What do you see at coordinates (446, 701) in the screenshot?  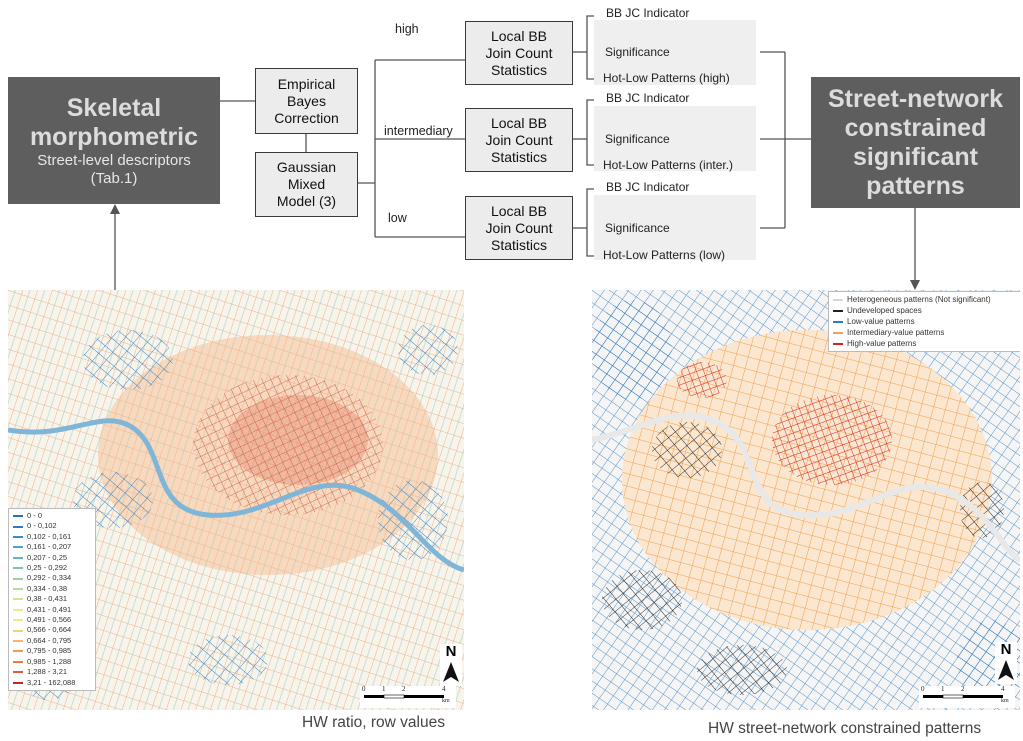 I see `left-scale-unit: km` at bounding box center [446, 701].